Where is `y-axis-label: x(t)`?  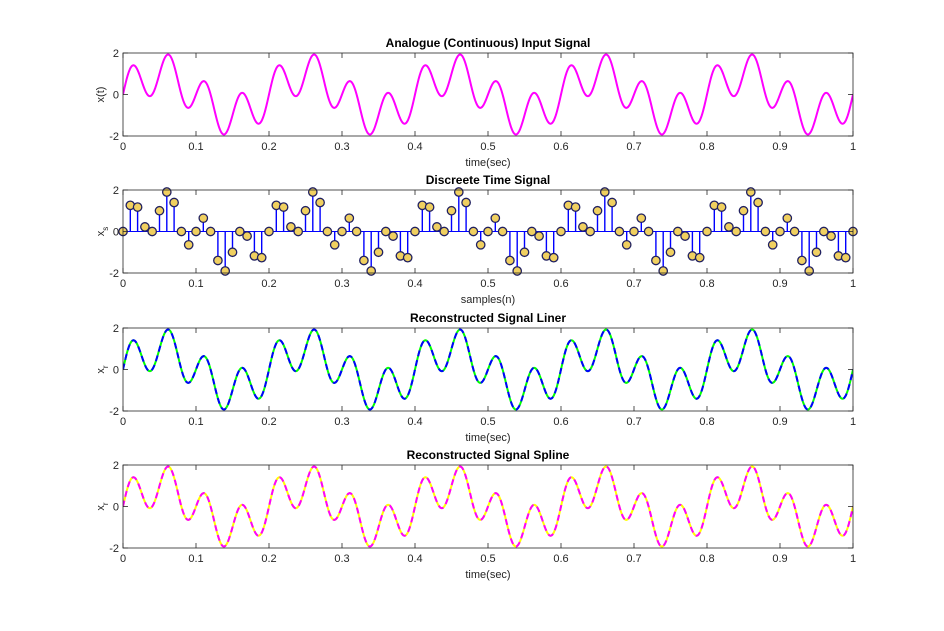
y-axis-label: x(t) is located at coordinates (101, 95).